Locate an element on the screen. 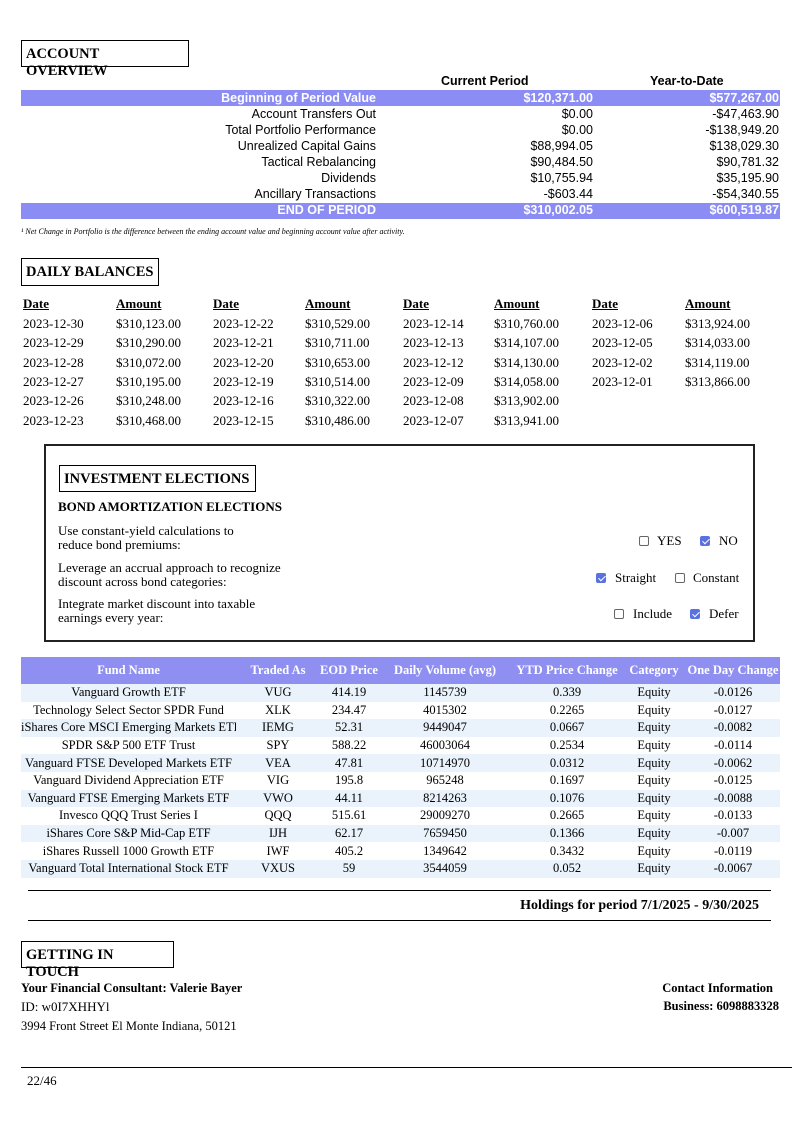 This screenshot has width=800, height=1122. column-header: Traded As is located at coordinates (278, 670).